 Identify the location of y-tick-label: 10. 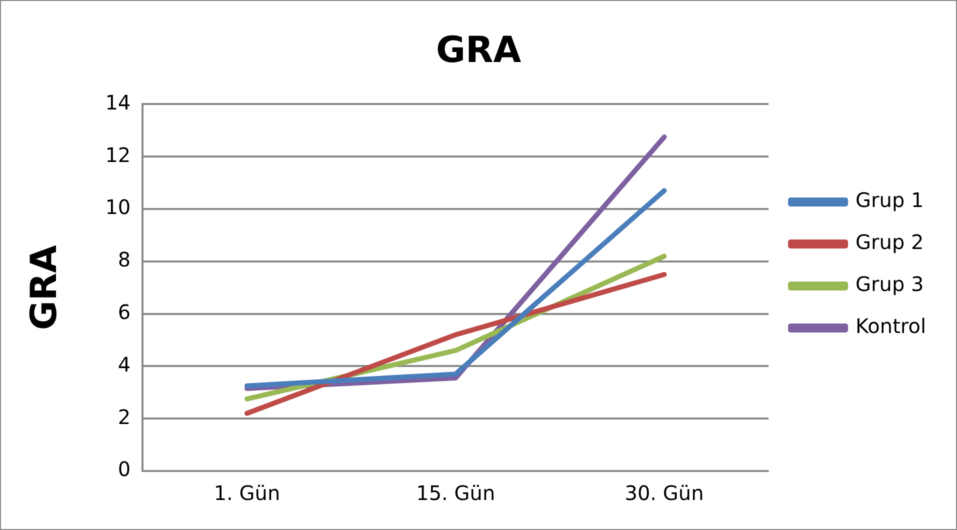
(118, 207).